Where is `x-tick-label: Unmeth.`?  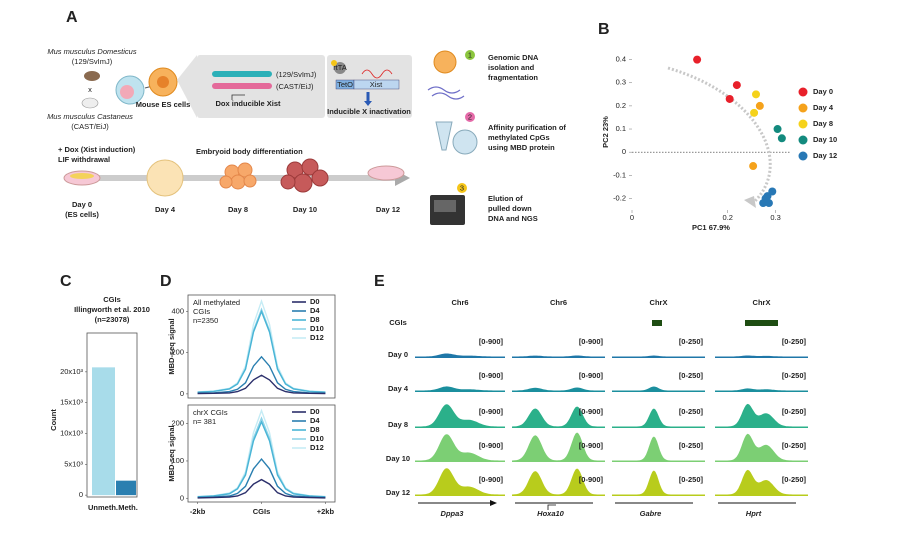
x-tick-label: Unmeth. is located at coordinates (103, 507).